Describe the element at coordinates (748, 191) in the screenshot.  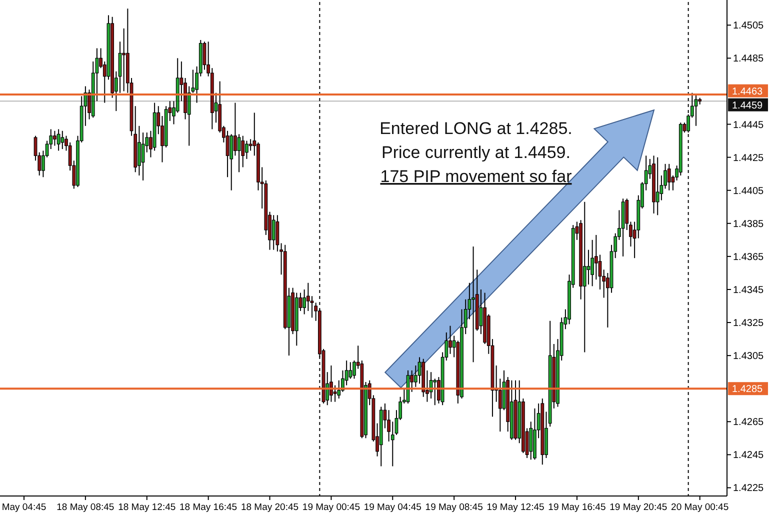
I see `y-tick-label: 1.4405` at that location.